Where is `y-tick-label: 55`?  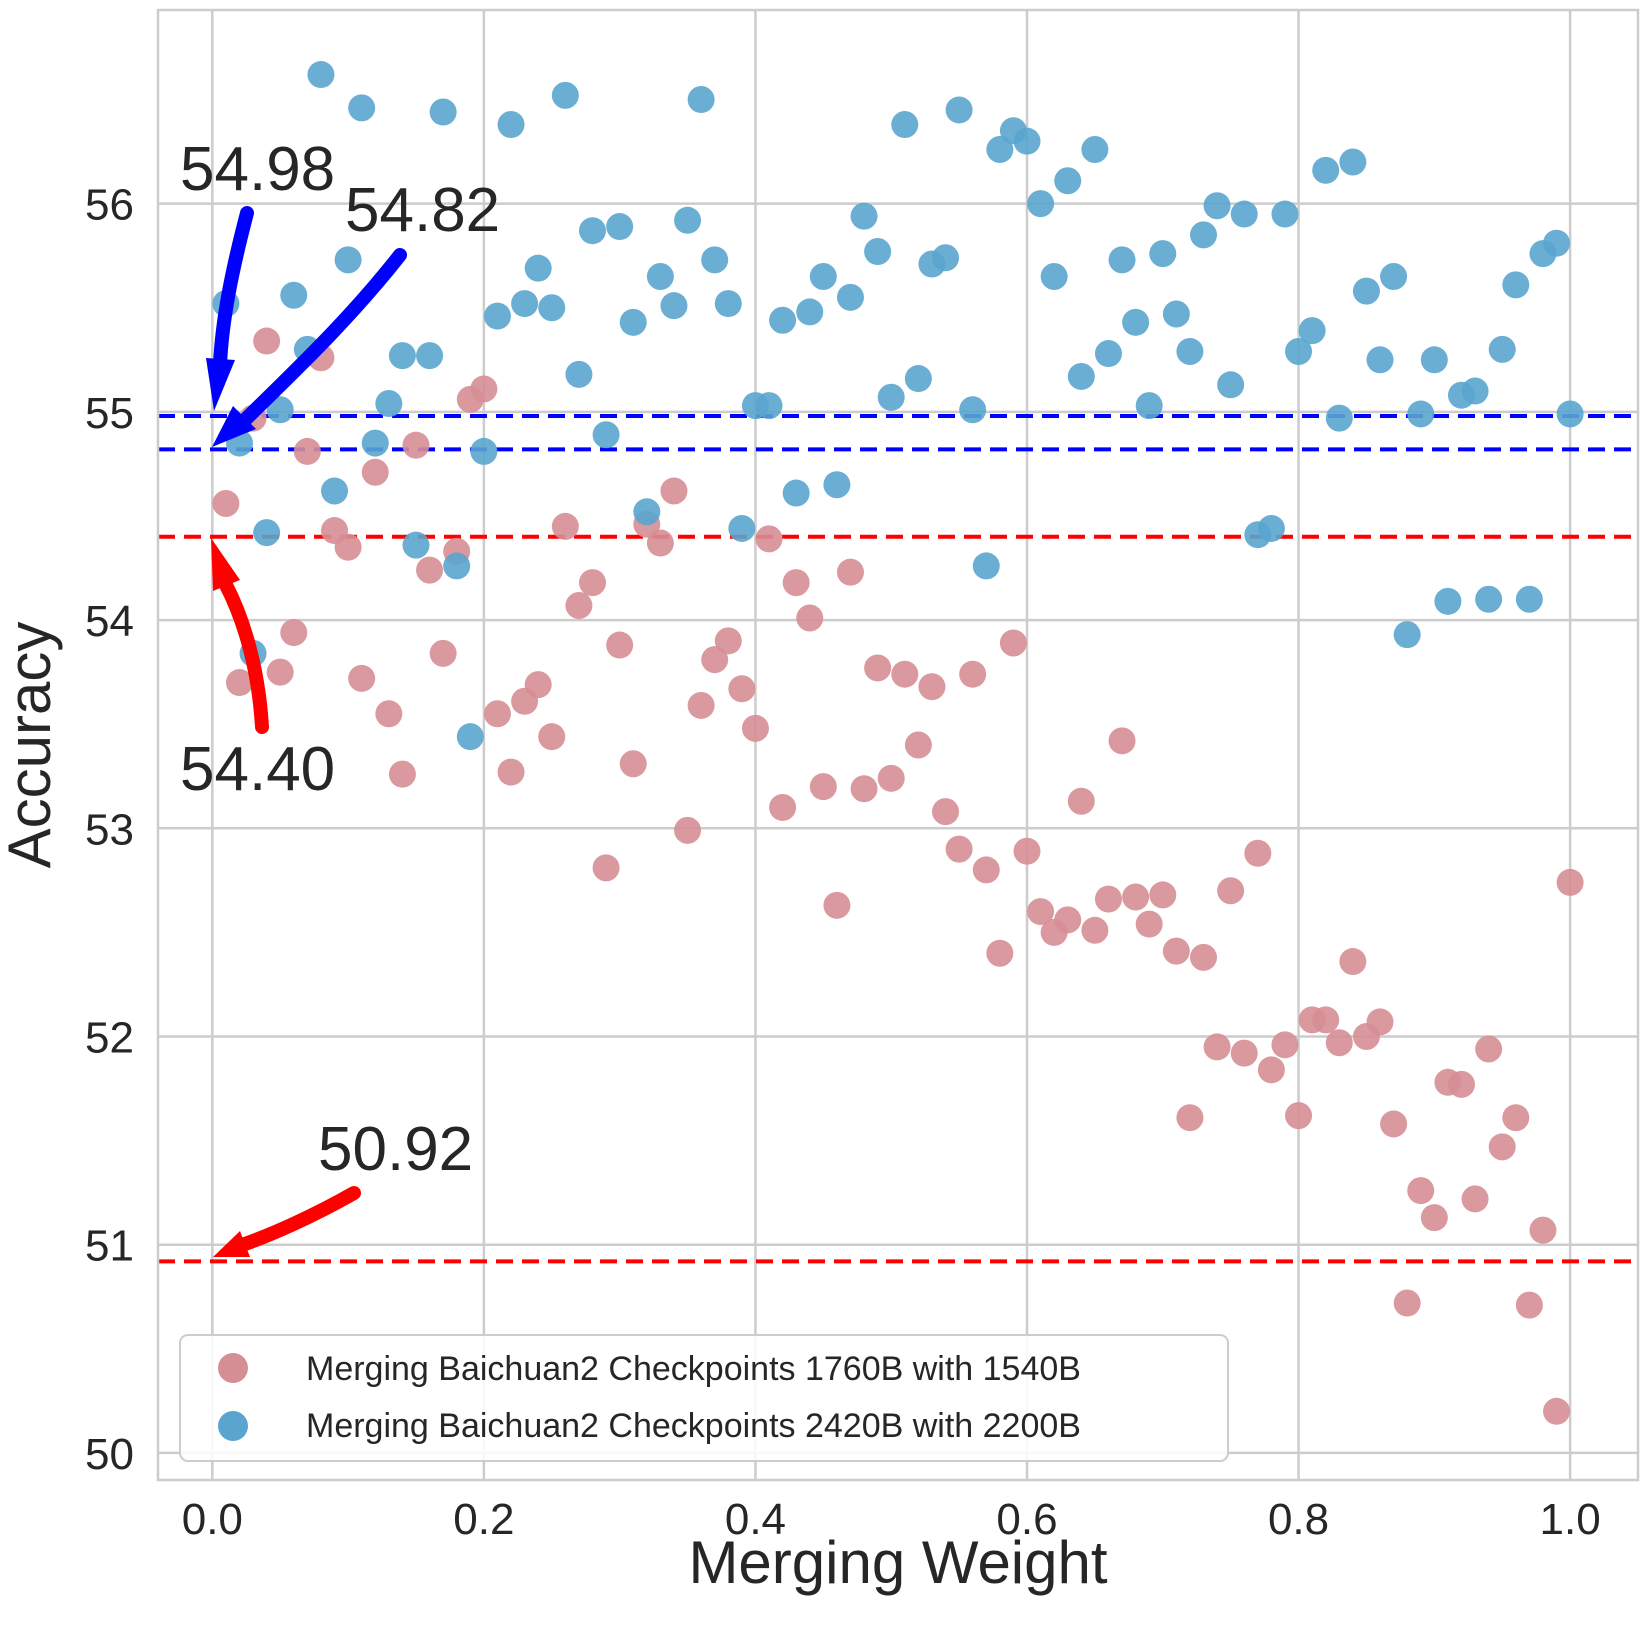 y-tick-label: 55 is located at coordinates (109, 413).